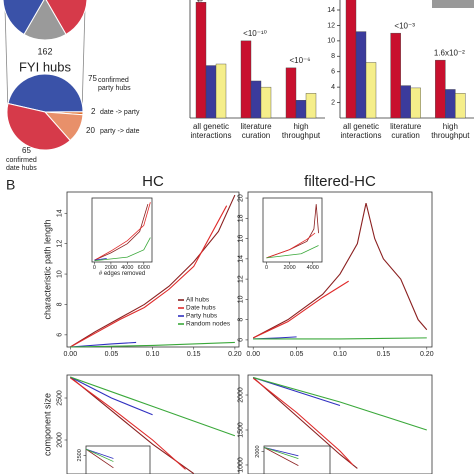 Image resolution: width=474 pixels, height=474 pixels. What do you see at coordinates (333, 87) in the screenshot?
I see `y-tick-label: 4` at bounding box center [333, 87].